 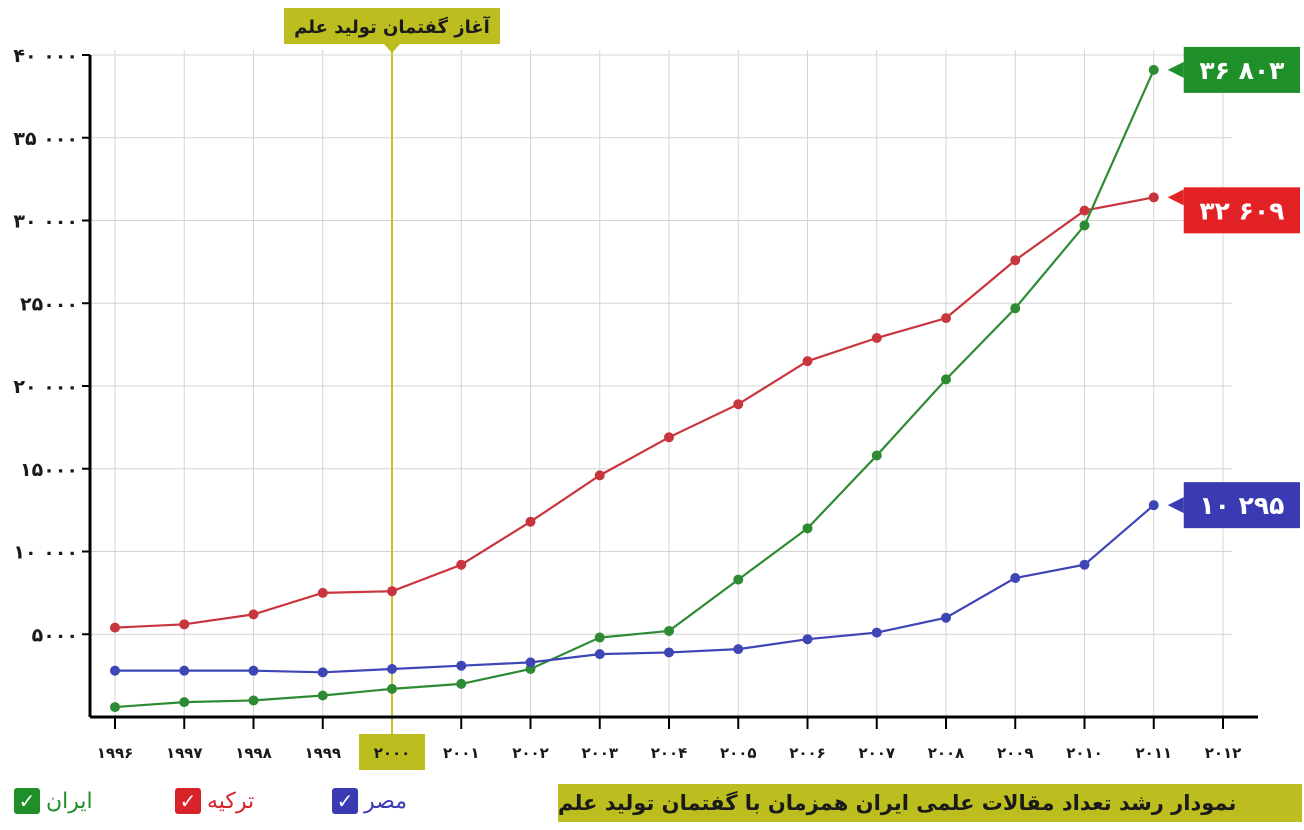 I want to click on legend-item-egypt: ✓ مصر, so click(x=369, y=801).